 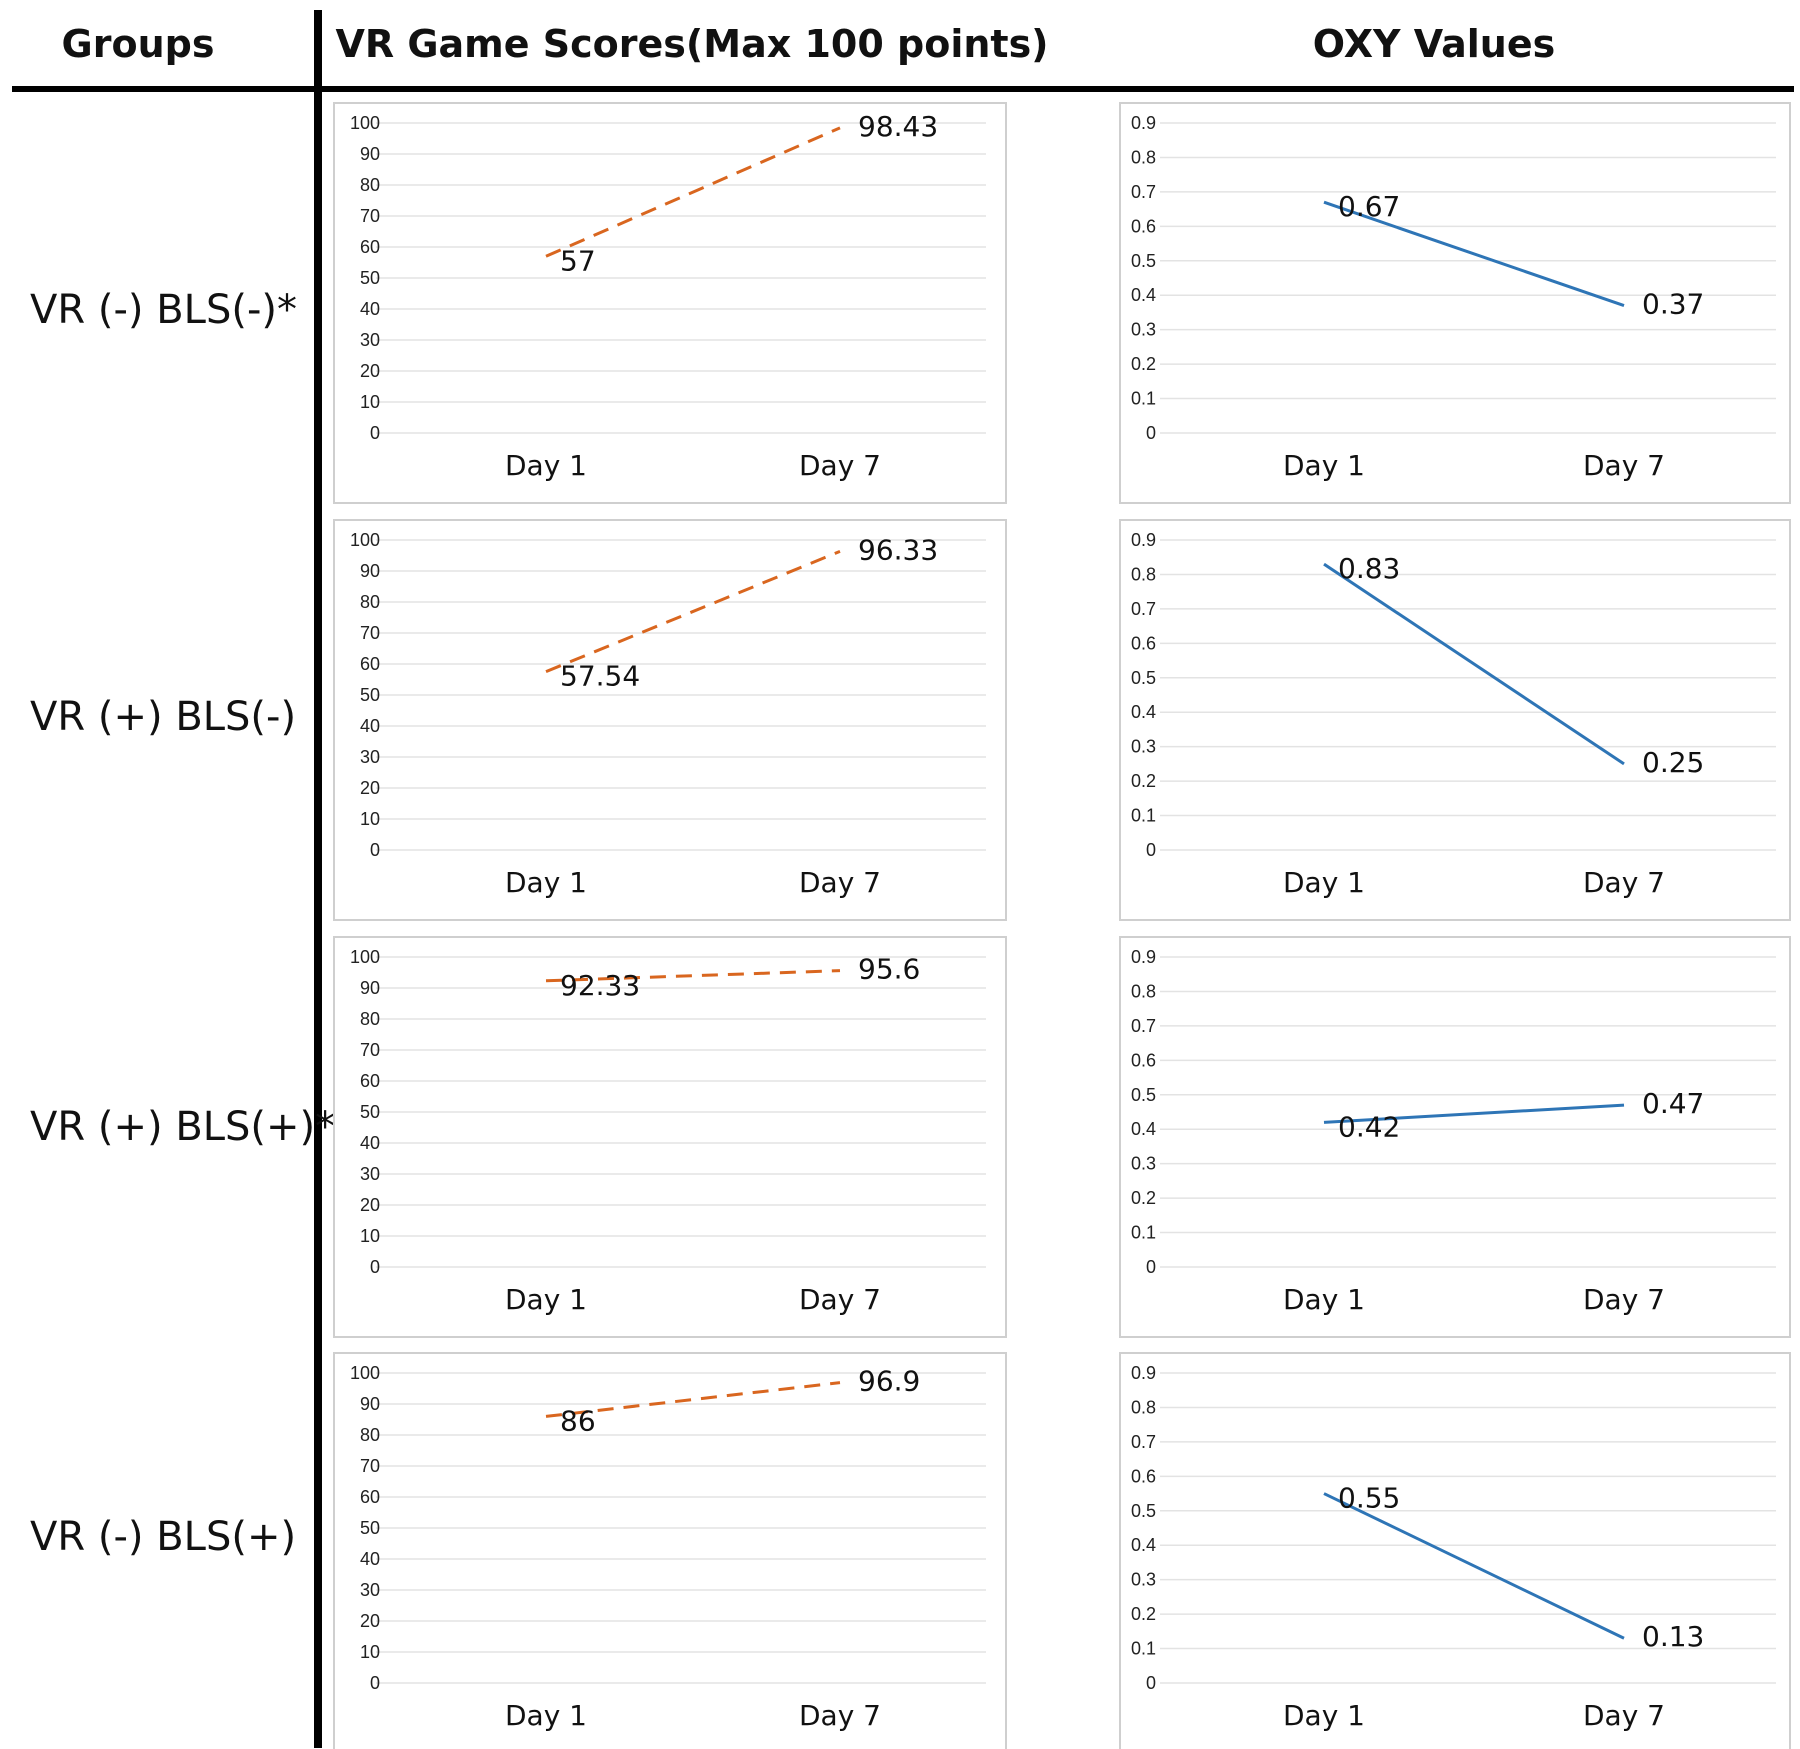 I want to click on oxy-header: OXY Values, so click(x=1434, y=44).